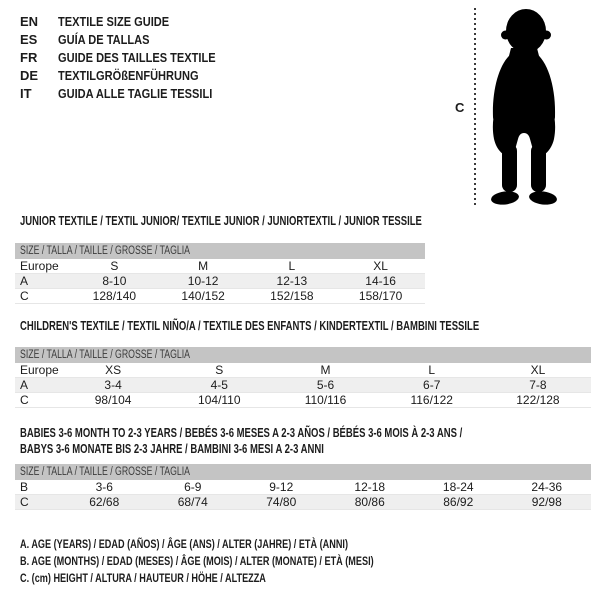 The width and height of the screenshot is (600, 600). I want to click on table-row: C 62/68 68/74 74/80 80/86 86/92 92/98, so click(303, 502).